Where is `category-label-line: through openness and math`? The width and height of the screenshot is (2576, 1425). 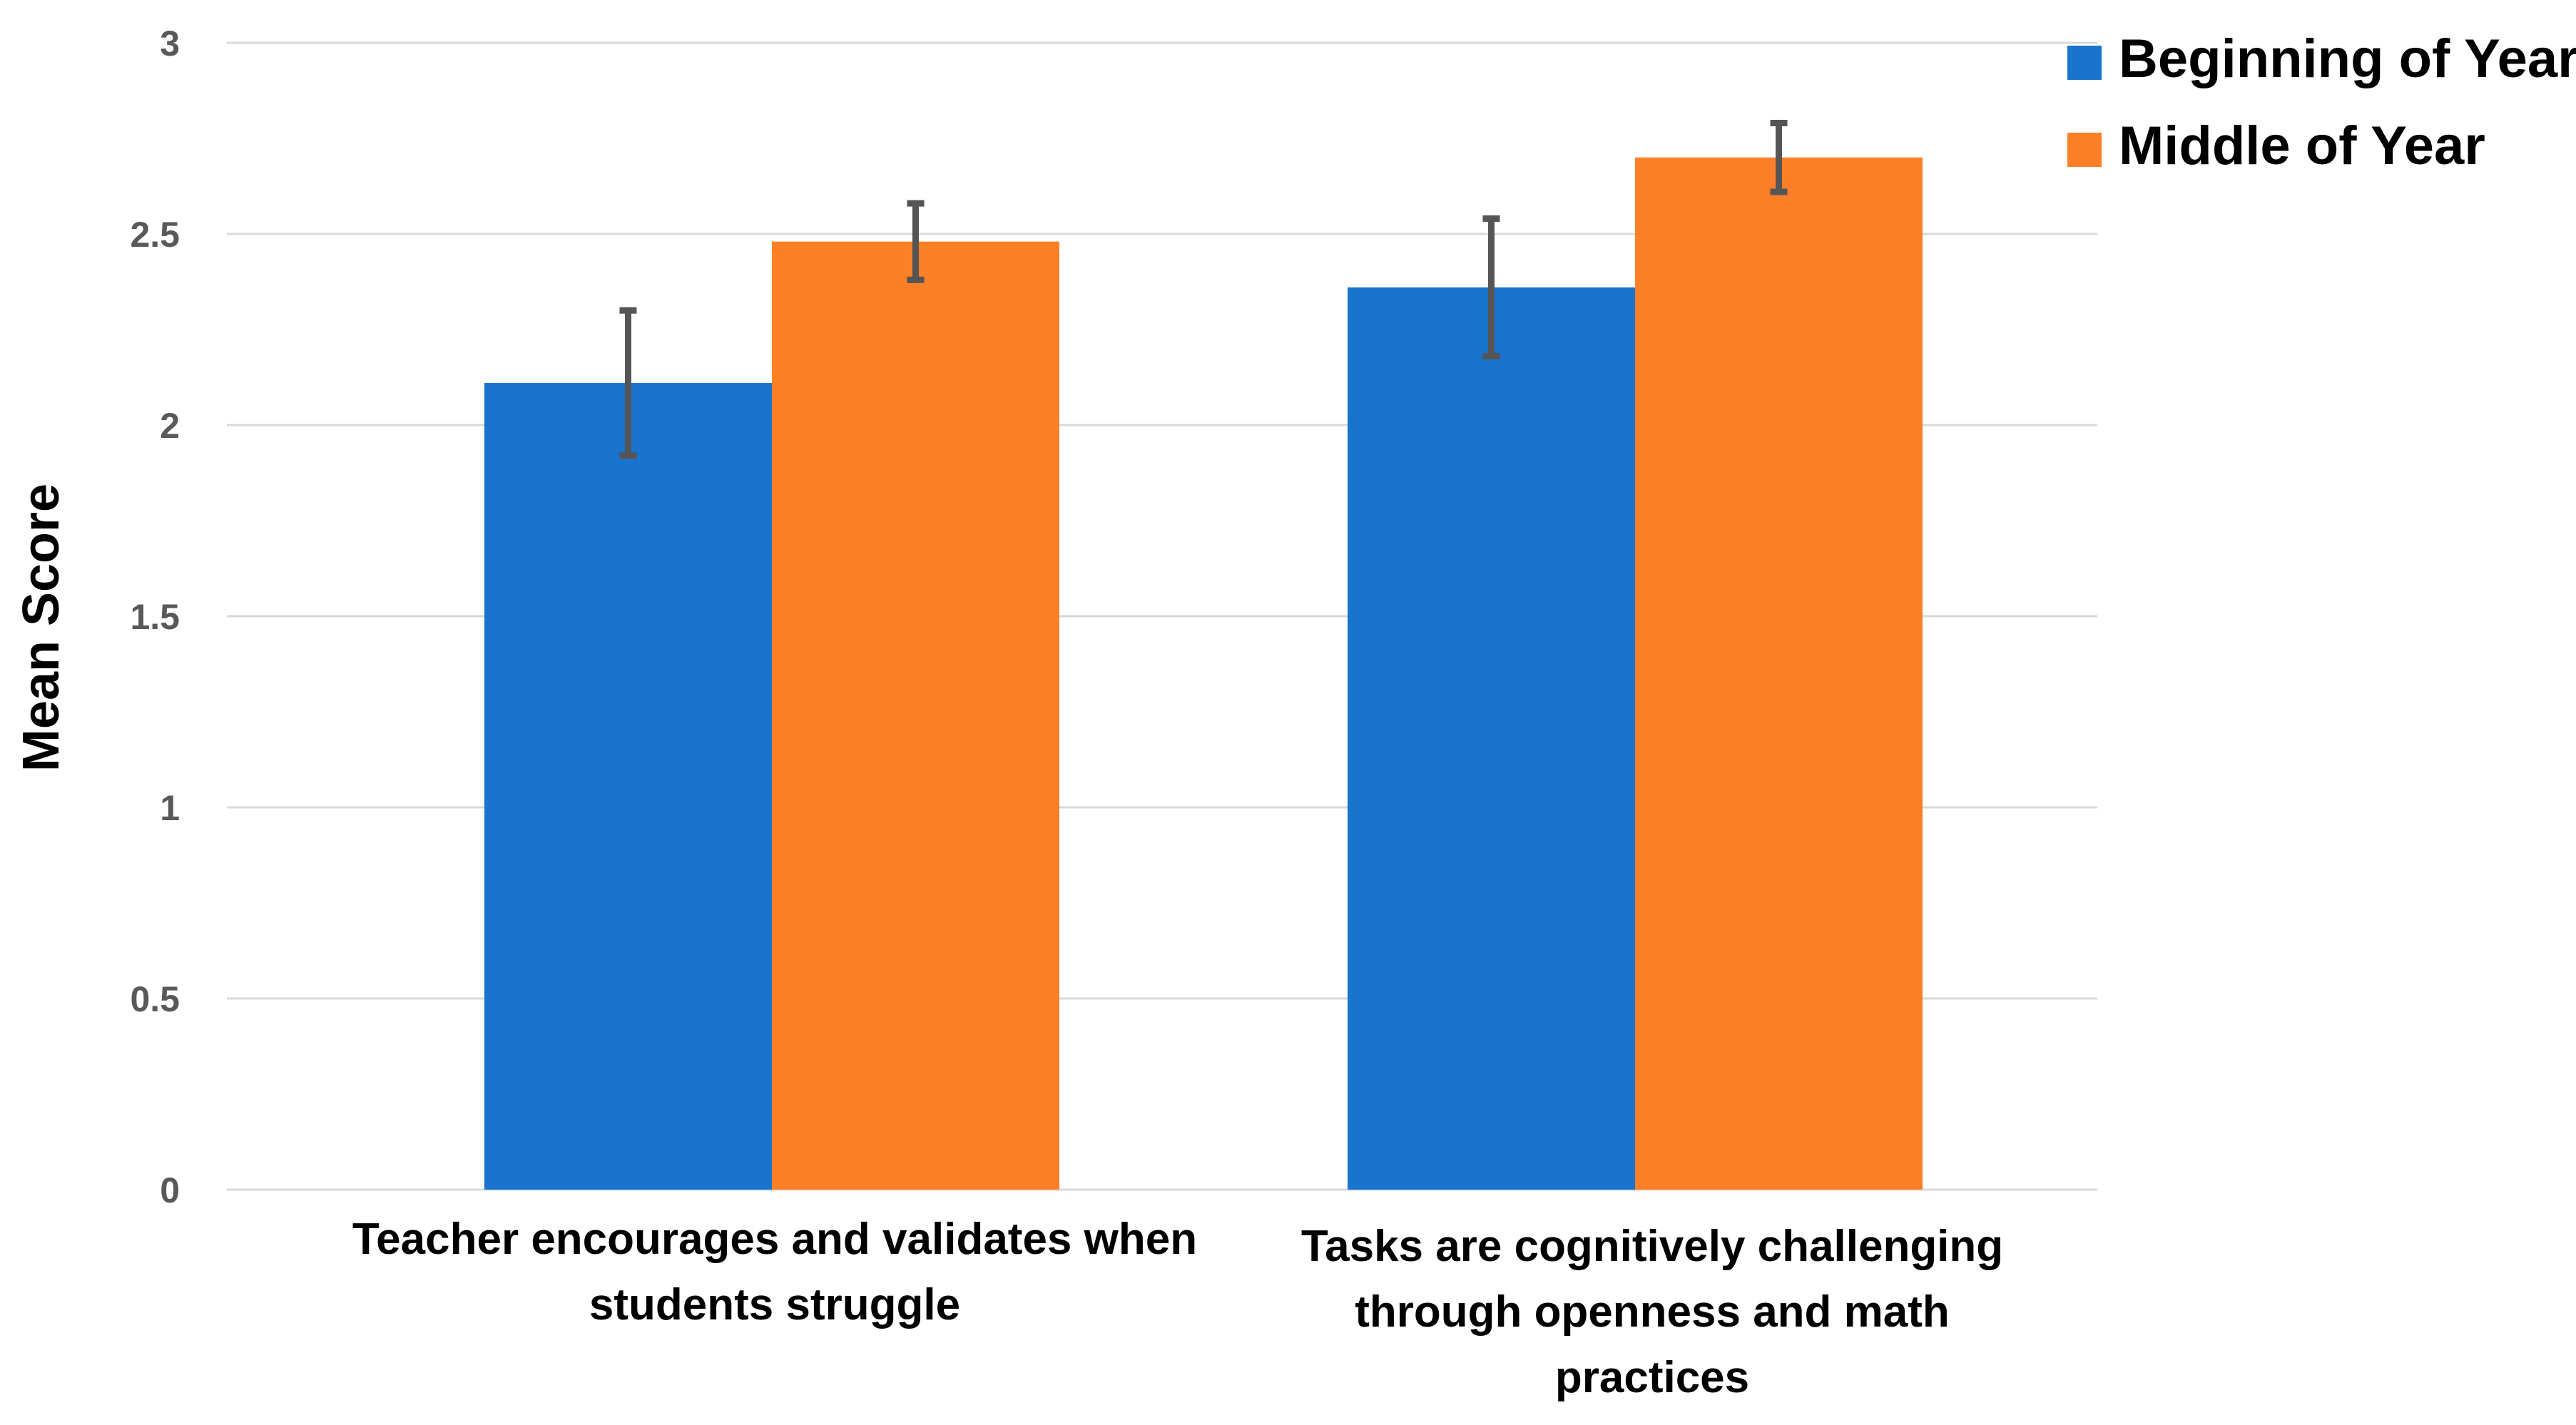
category-label-line: through openness and math is located at coordinates (1652, 1312).